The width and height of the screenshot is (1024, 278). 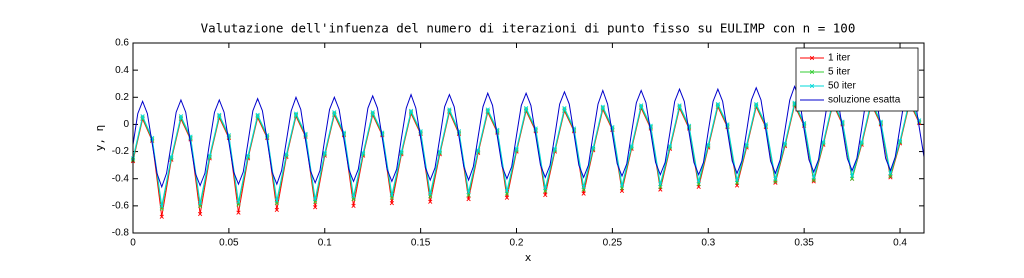 What do you see at coordinates (839, 72) in the screenshot?
I see `legend-label: 5 iter` at bounding box center [839, 72].